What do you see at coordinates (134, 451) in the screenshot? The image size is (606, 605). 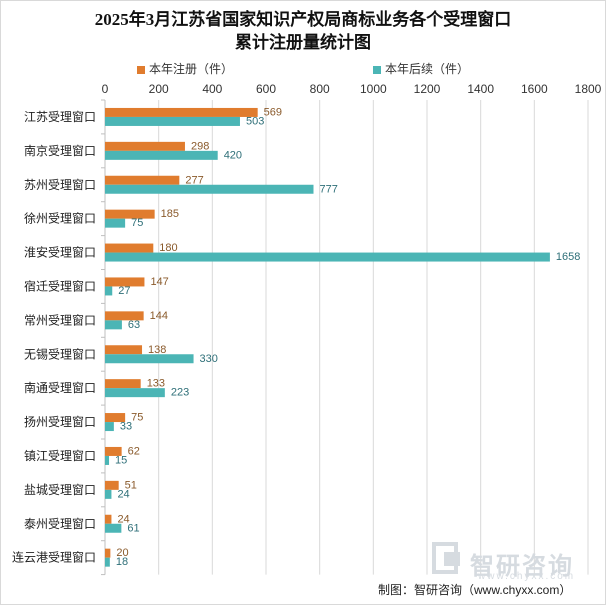 I see `data-label-registration: 62` at bounding box center [134, 451].